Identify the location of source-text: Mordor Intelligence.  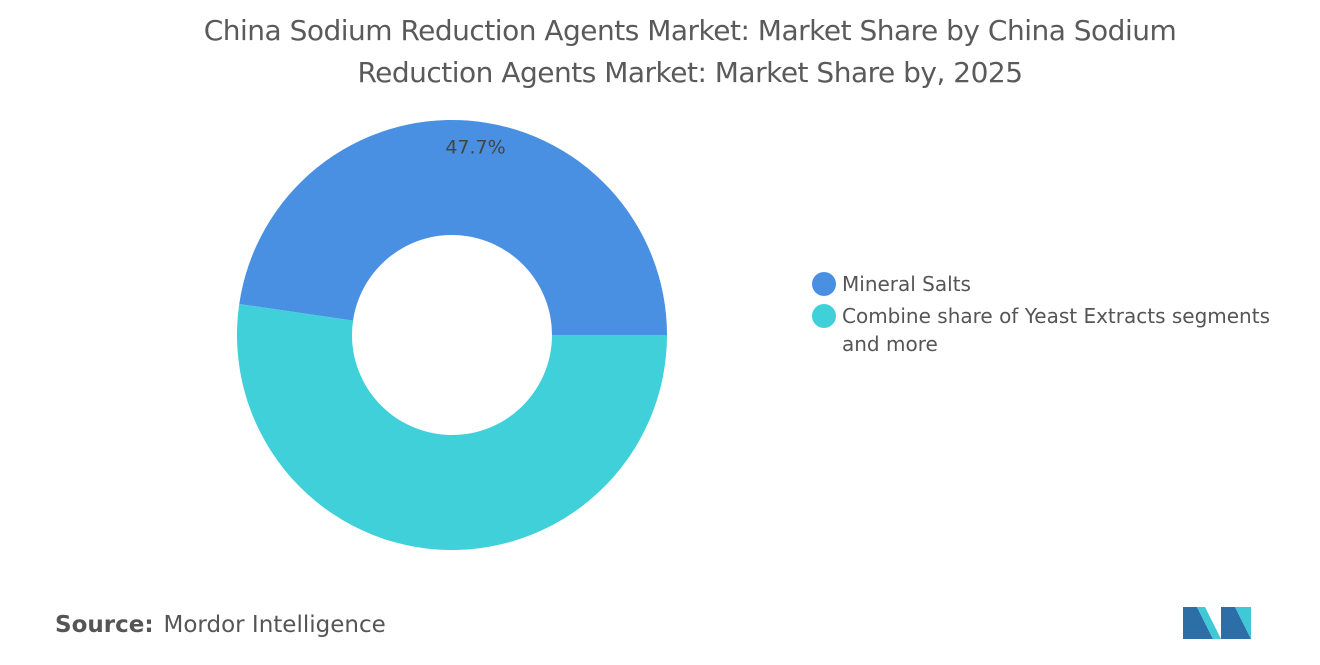
(274, 625).